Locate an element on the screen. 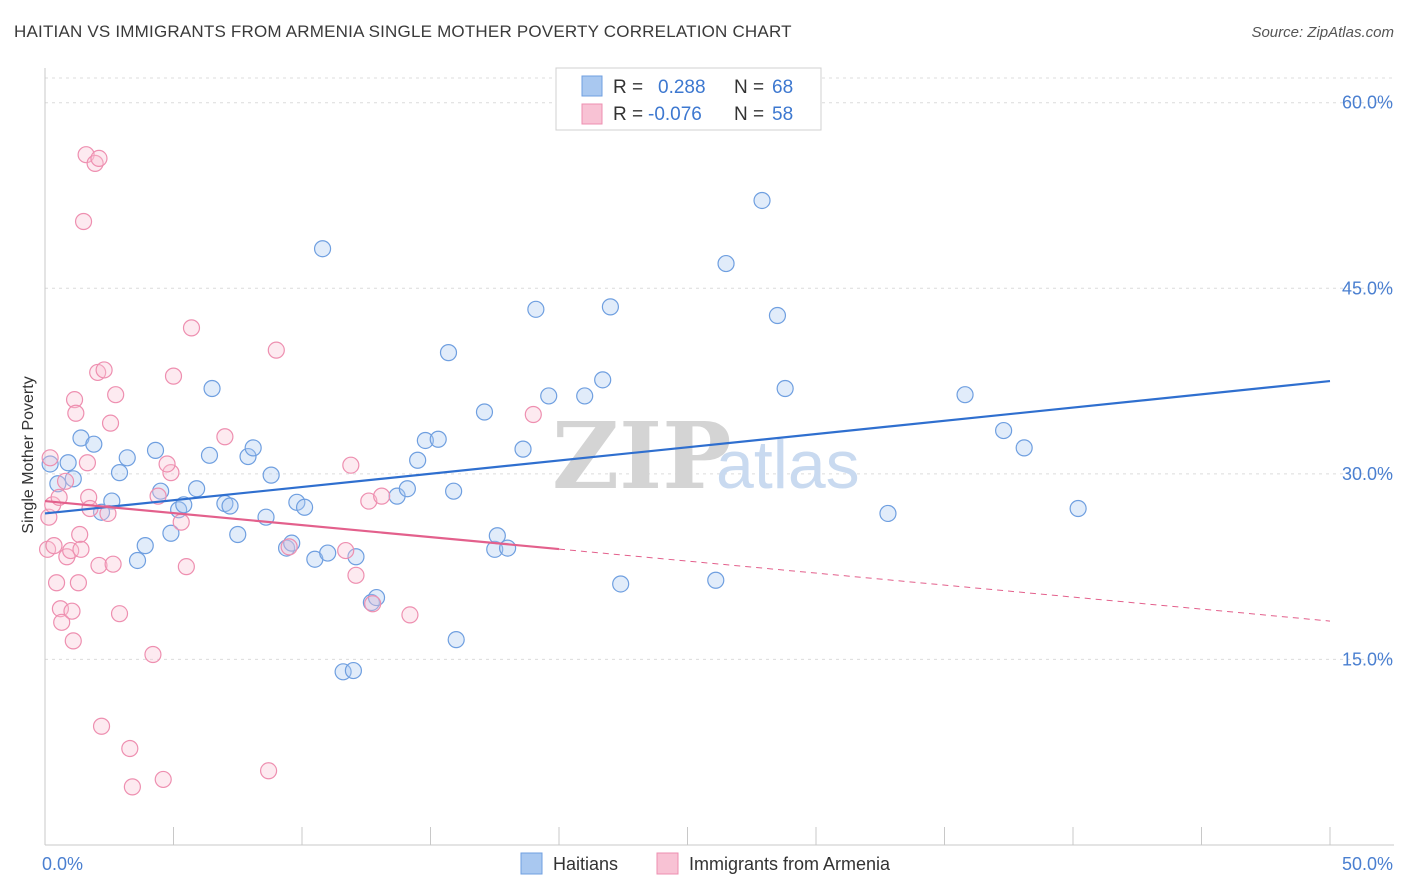 The height and width of the screenshot is (892, 1406). source-label: Source: ZipAtlas.com is located at coordinates (1322, 32).